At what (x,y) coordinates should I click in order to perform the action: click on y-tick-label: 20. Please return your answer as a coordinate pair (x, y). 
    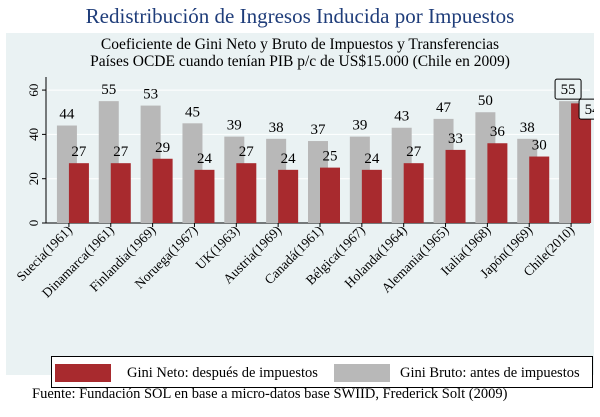
    Looking at the image, I should click on (33, 178).